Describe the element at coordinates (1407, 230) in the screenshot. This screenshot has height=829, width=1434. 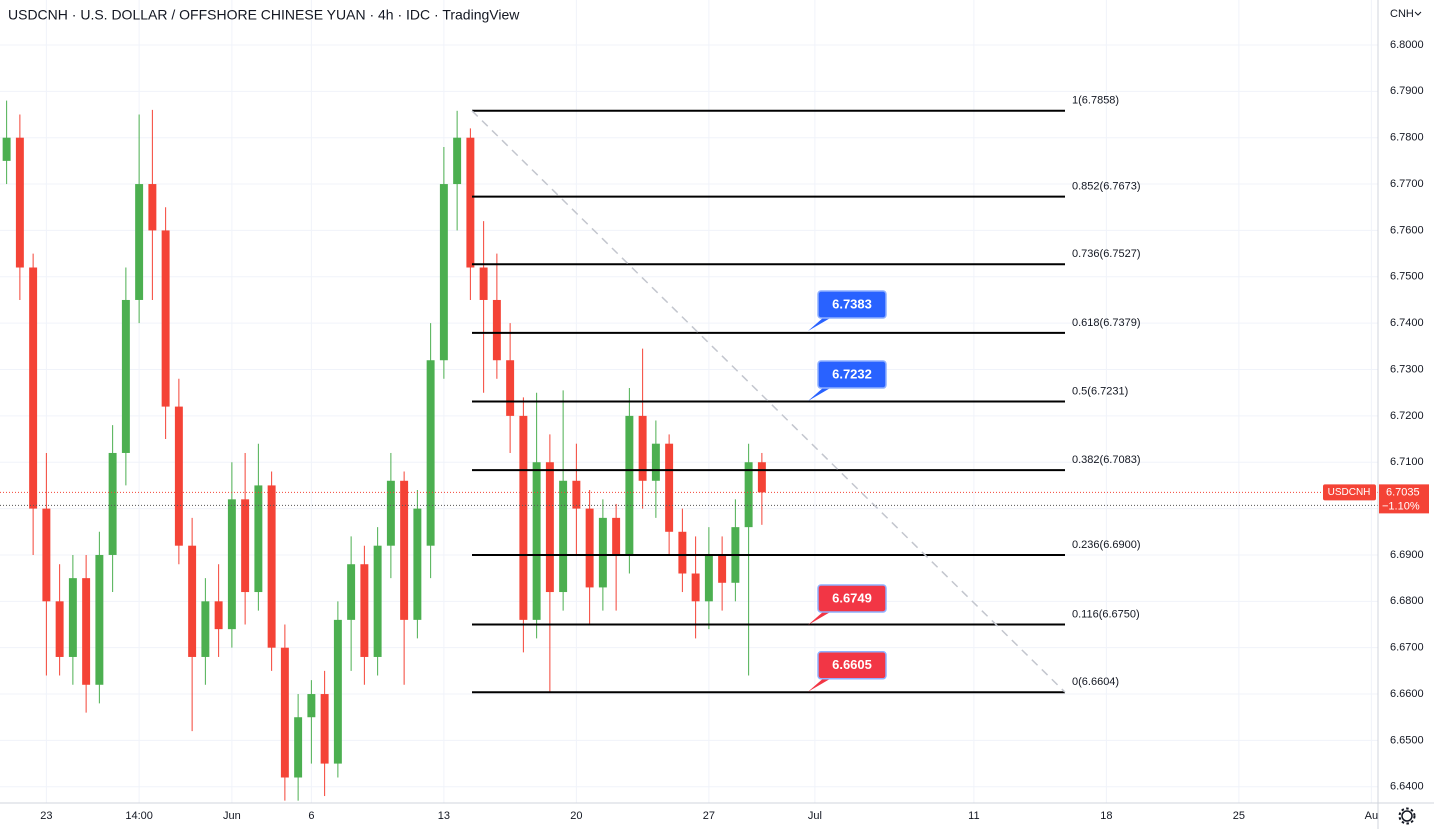
I see `y-tick-label: 6.7600` at that location.